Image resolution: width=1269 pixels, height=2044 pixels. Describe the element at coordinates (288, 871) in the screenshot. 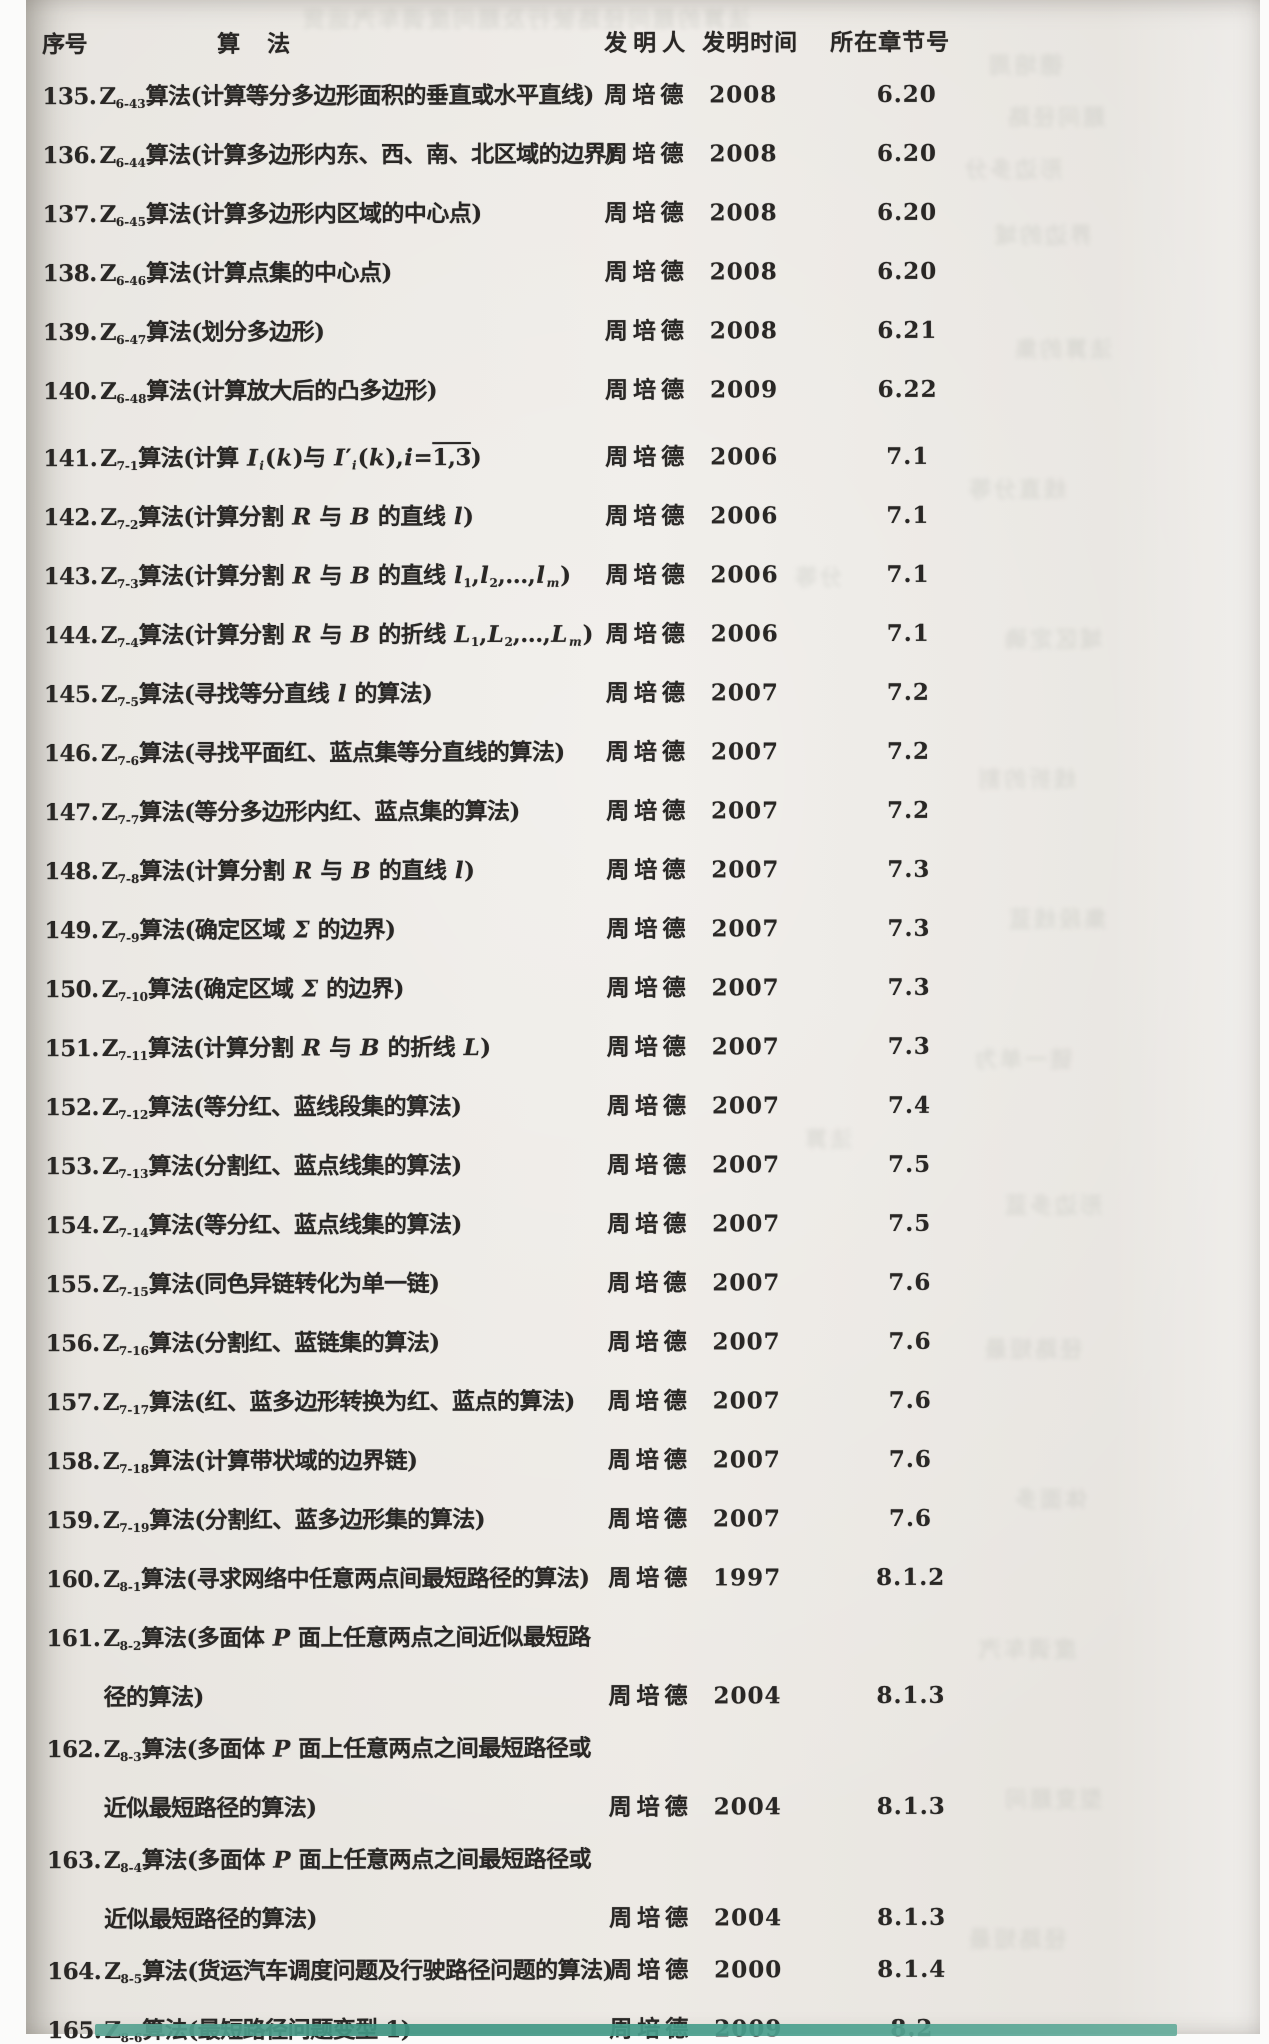

I see `algorithm-name: Z7-8算法(计算分割 R 与 B 的直线 l)` at that location.